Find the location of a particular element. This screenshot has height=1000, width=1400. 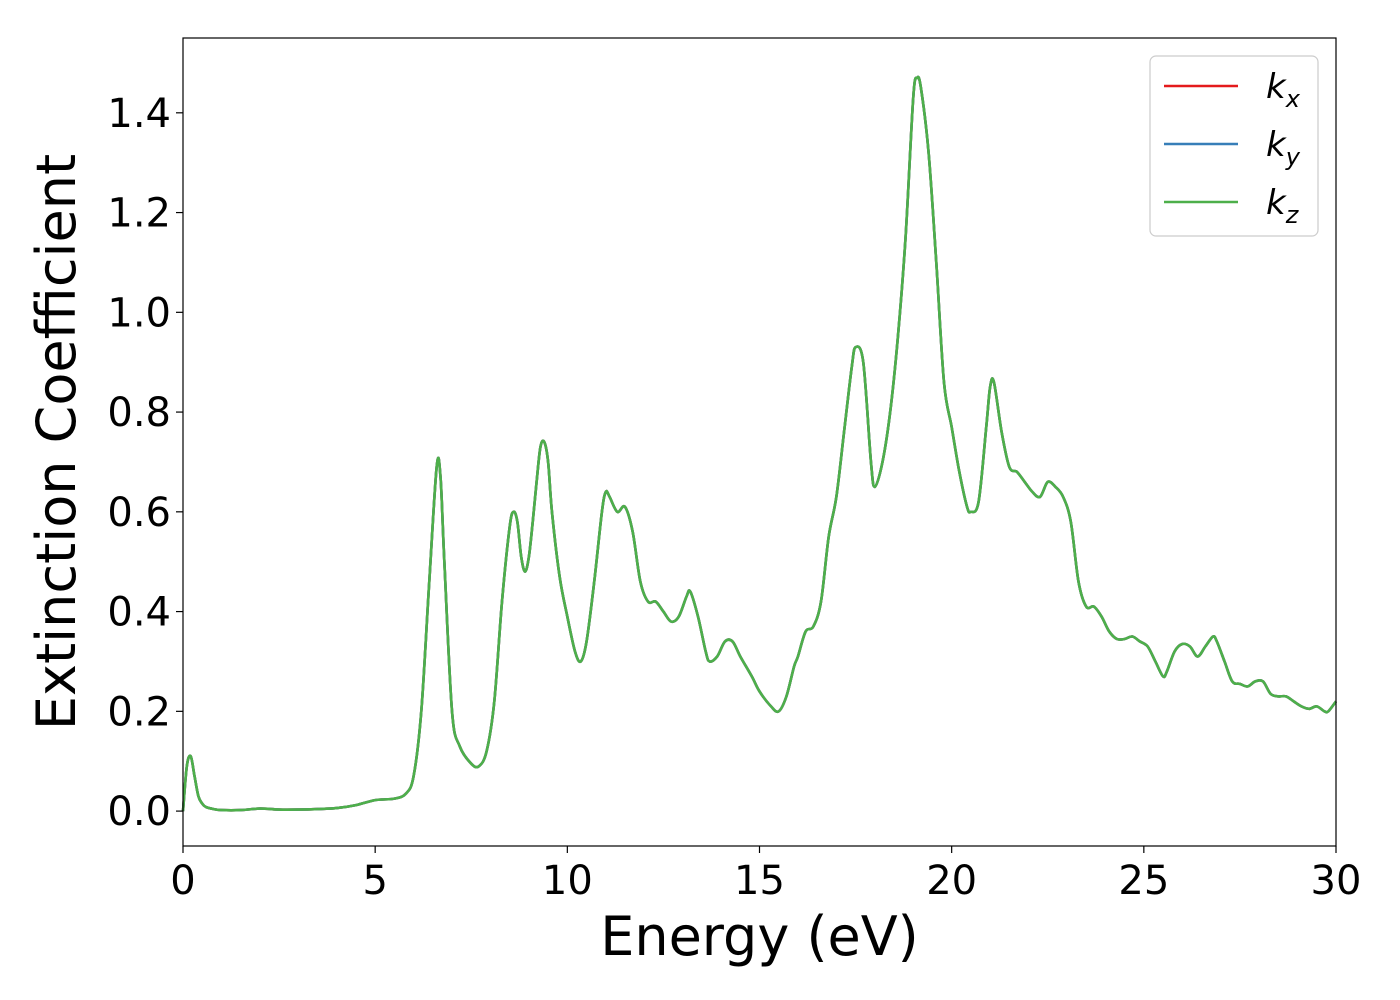

legend-box is located at coordinates (1234, 146).